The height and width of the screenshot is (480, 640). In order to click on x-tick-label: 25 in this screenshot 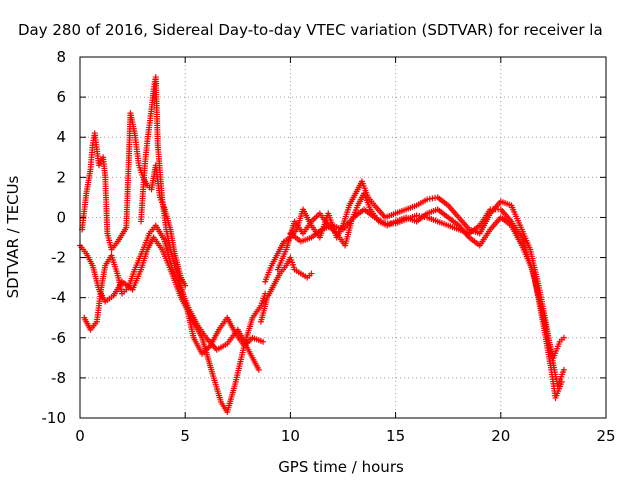, I will do `click(605, 436)`.